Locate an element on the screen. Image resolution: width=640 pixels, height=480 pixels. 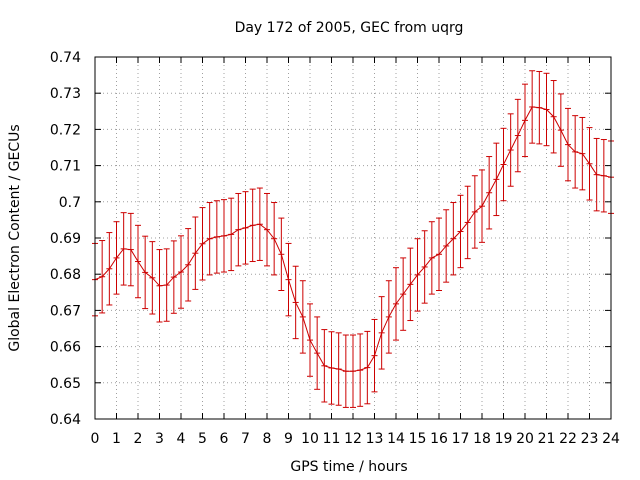
x-axis-label: GPS time / hours is located at coordinates (348, 467).